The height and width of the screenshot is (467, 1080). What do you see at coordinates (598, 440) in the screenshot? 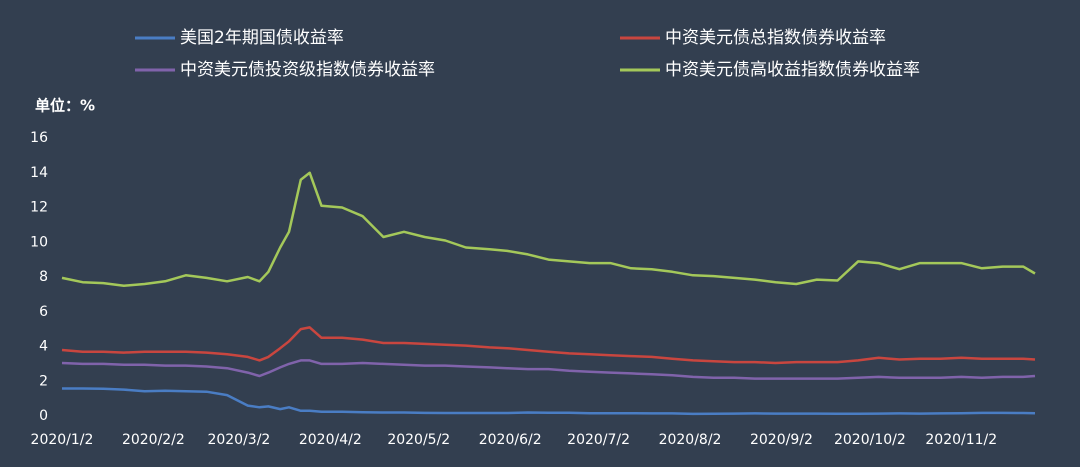
I see `x-tick-label: 2020/7/2` at bounding box center [598, 440].